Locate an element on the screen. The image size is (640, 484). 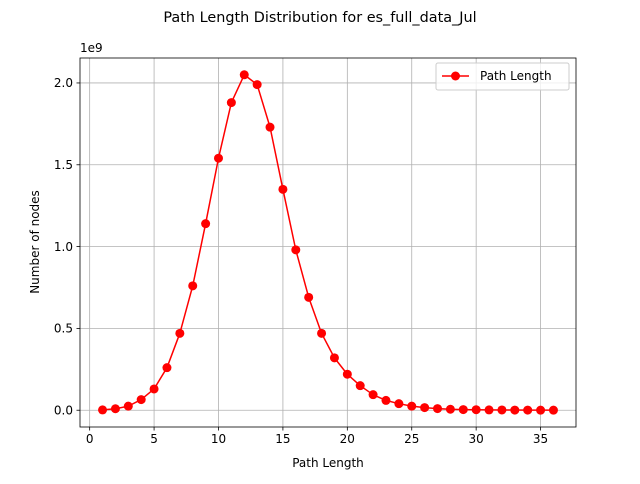
y-tick-label: 1.5 is located at coordinates (63, 165).